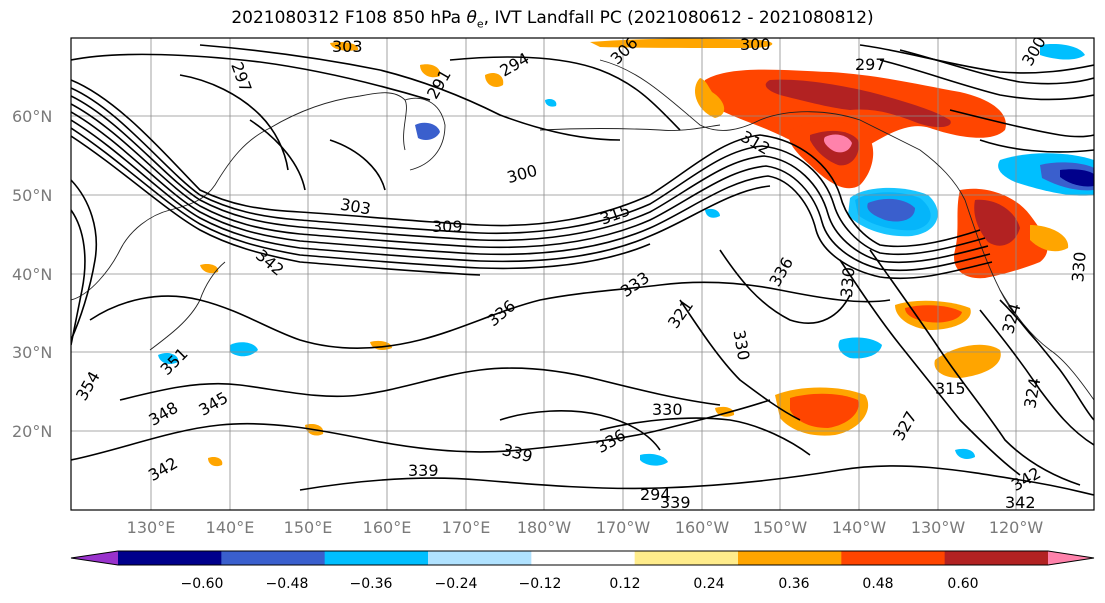  Describe the element at coordinates (456, 584) in the screenshot. I see `colorbar-tick-label: −0.24` at that location.